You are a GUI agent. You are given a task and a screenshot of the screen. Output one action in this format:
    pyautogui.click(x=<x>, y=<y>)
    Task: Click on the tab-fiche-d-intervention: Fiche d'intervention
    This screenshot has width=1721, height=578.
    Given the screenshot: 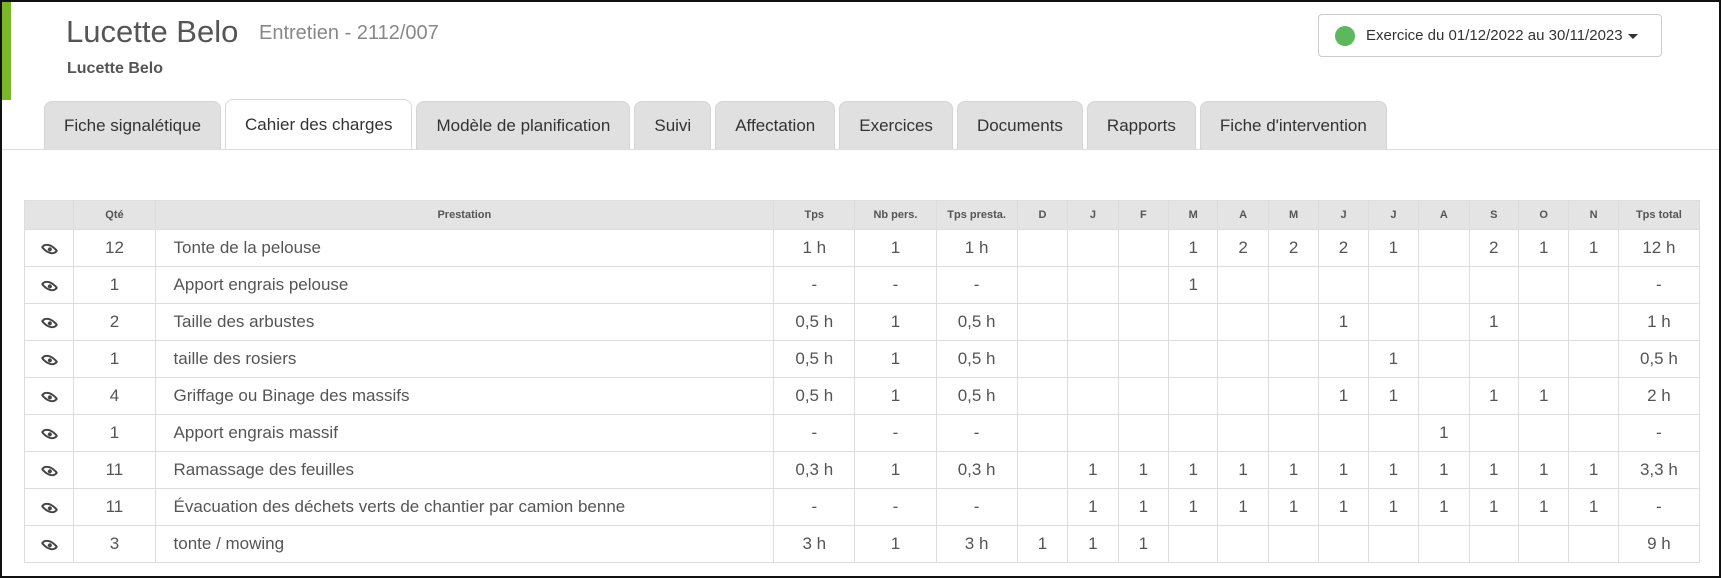 What is the action you would take?
    pyautogui.click(x=1293, y=125)
    